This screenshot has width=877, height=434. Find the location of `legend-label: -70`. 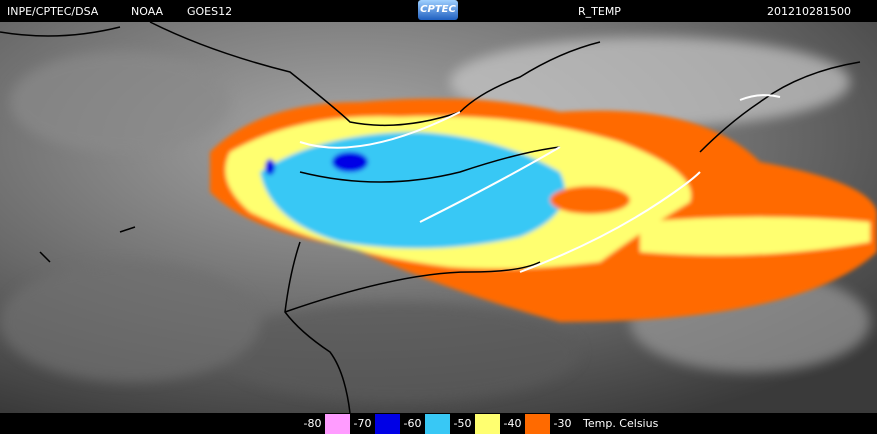

legend-label: -70 is located at coordinates (362, 424).